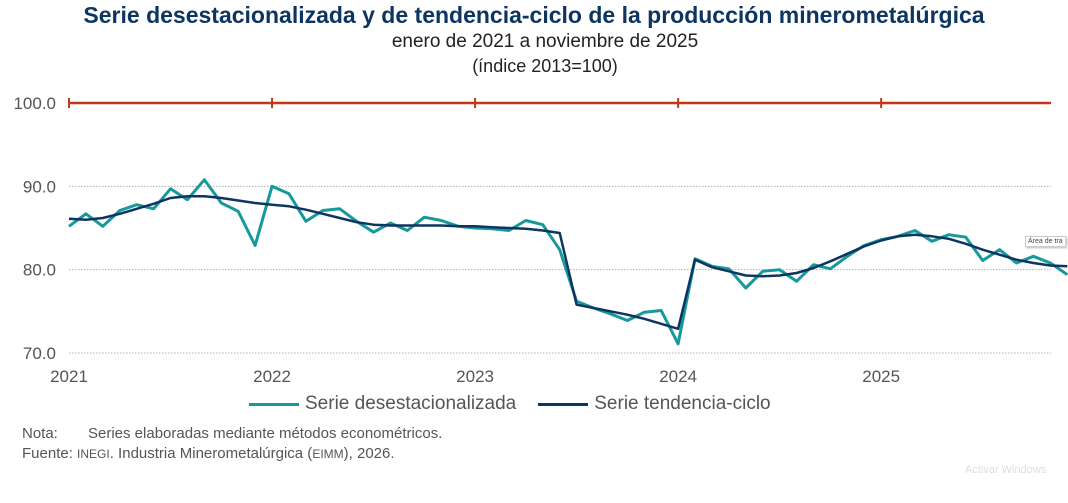 The height and width of the screenshot is (503, 1068). What do you see at coordinates (93, 454) in the screenshot?
I see `source-org: INEGI` at bounding box center [93, 454].